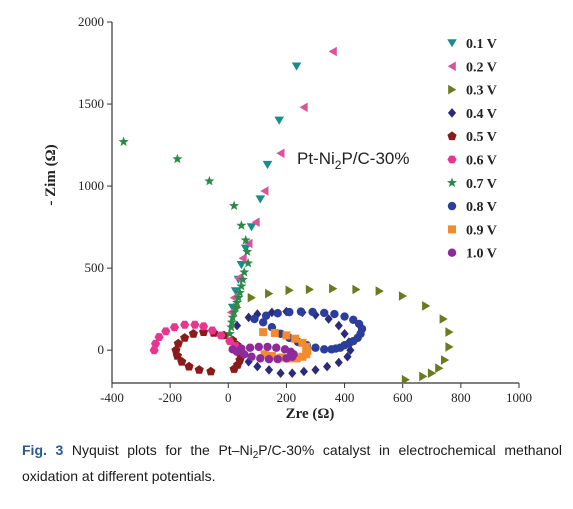 The image size is (573, 509). Describe the element at coordinates (461, 397) in the screenshot. I see `x-tick-label: 800` at that location.